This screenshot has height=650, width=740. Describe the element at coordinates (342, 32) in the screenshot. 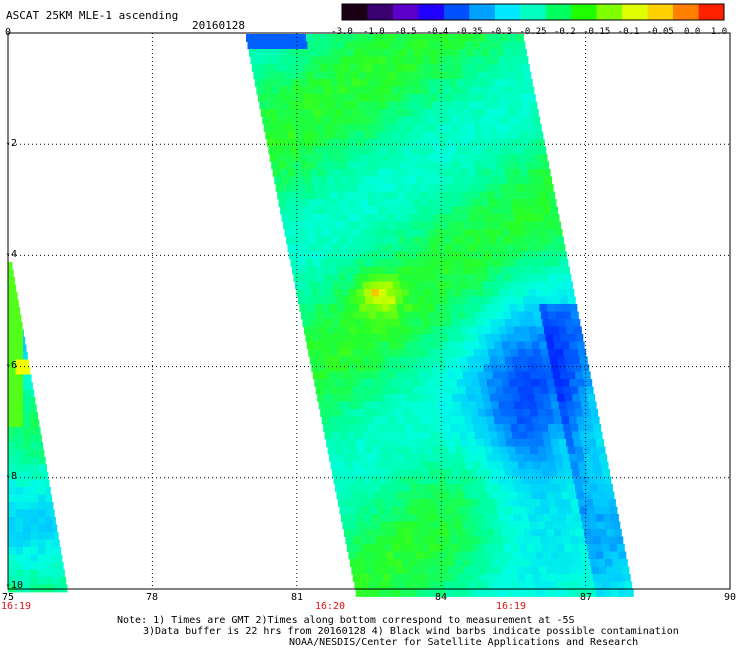

I see `colorbar-label: -3.0` at that location.